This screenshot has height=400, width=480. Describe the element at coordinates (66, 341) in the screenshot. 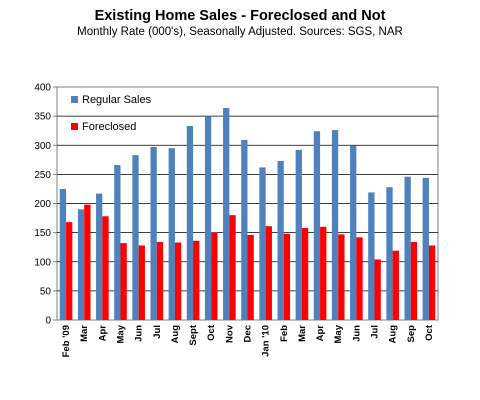

I see `x-tick-label: Feb '09` at that location.